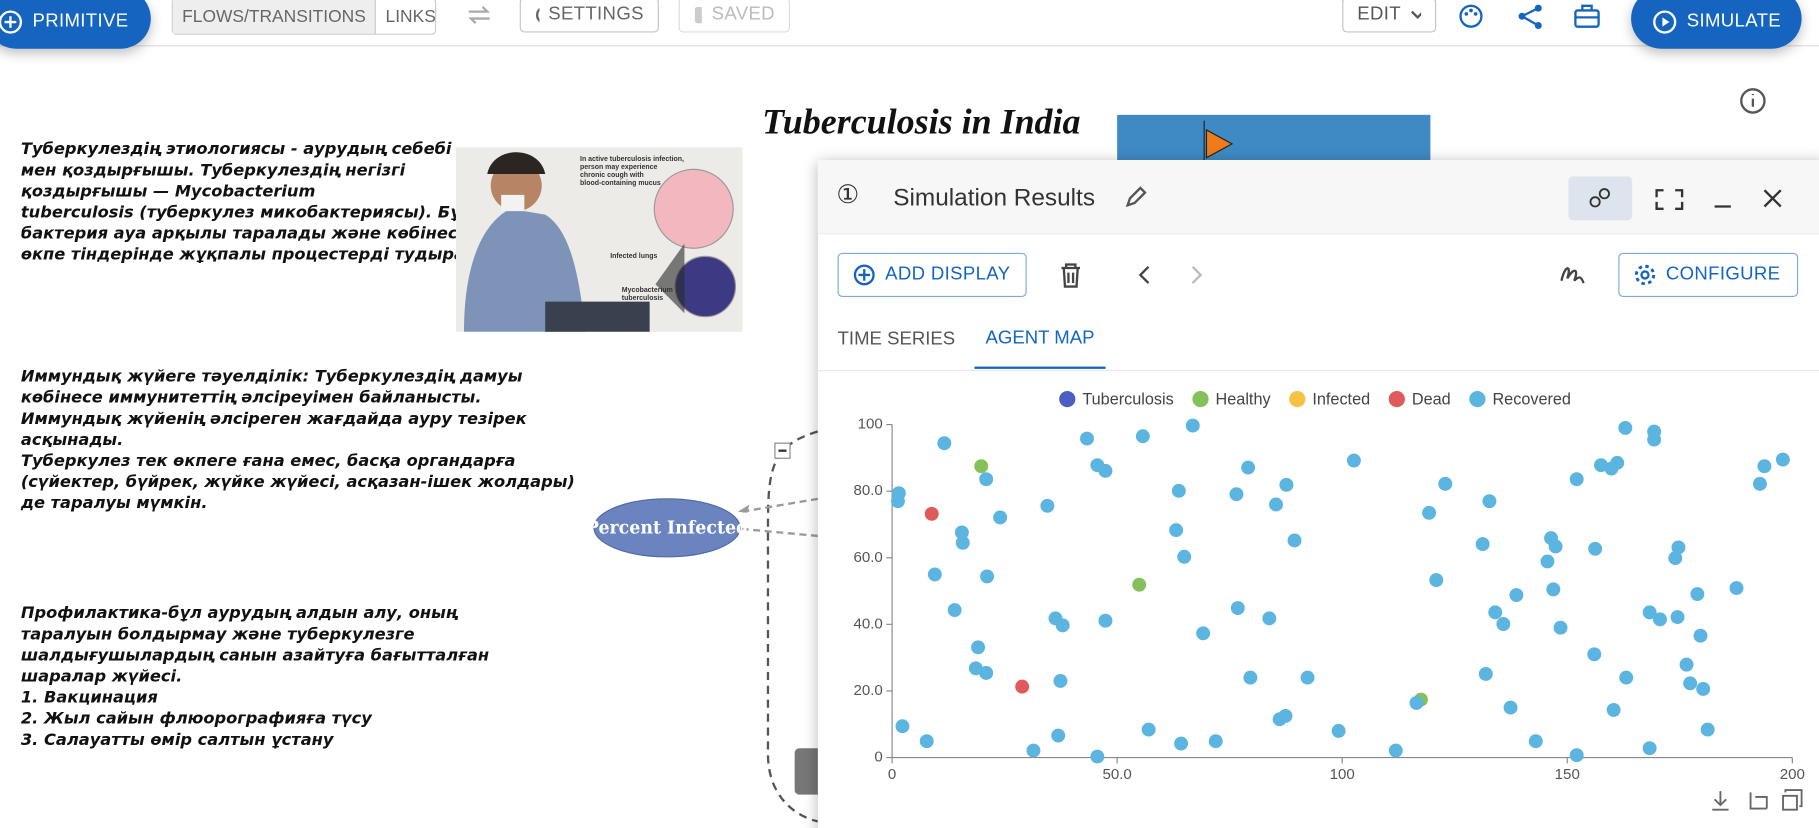  What do you see at coordinates (632, 159) in the screenshot?
I see `image-label: In active tuberculosis infection,` at bounding box center [632, 159].